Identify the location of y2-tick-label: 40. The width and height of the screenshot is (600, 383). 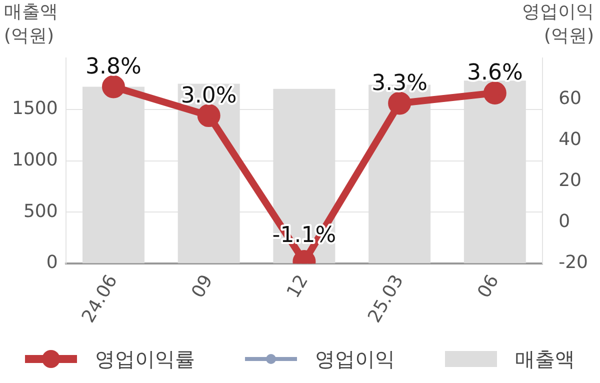
(570, 139).